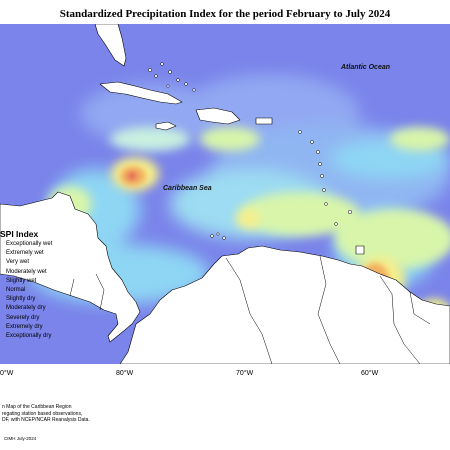 The image size is (450, 450). I want to click on legend-item-extremely-dry: Extremely dry, so click(24, 326).